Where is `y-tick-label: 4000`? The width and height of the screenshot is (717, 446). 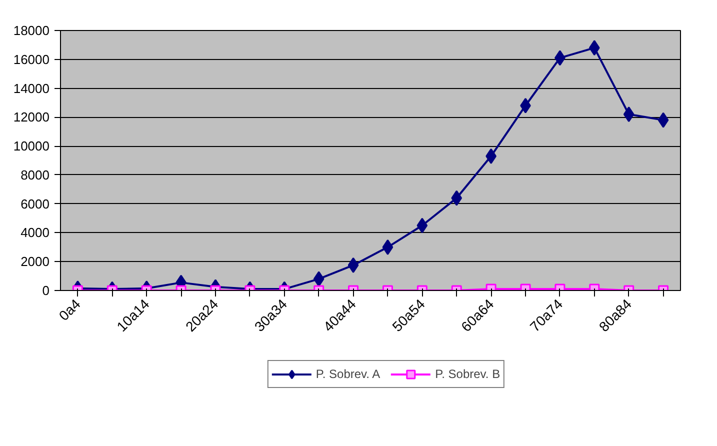 y-tick-label: 4000 is located at coordinates (35, 232).